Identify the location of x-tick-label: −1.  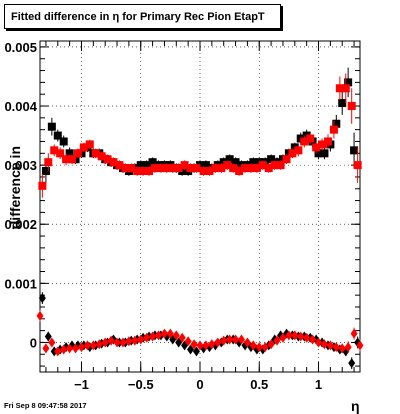
(81, 384).